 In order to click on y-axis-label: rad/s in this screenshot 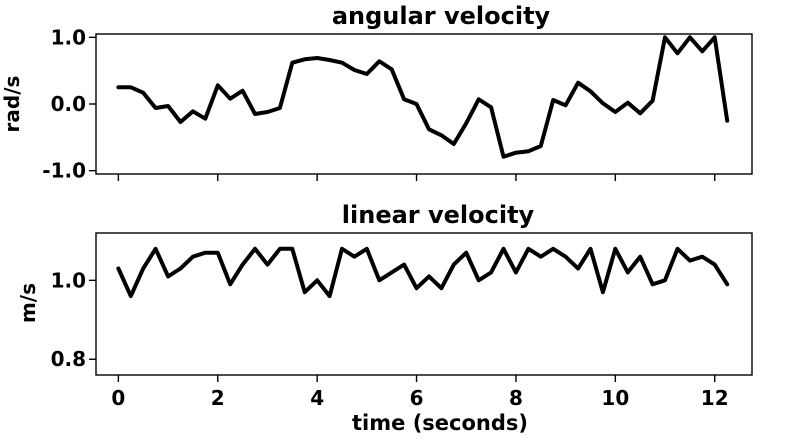, I will do `click(12, 104)`.